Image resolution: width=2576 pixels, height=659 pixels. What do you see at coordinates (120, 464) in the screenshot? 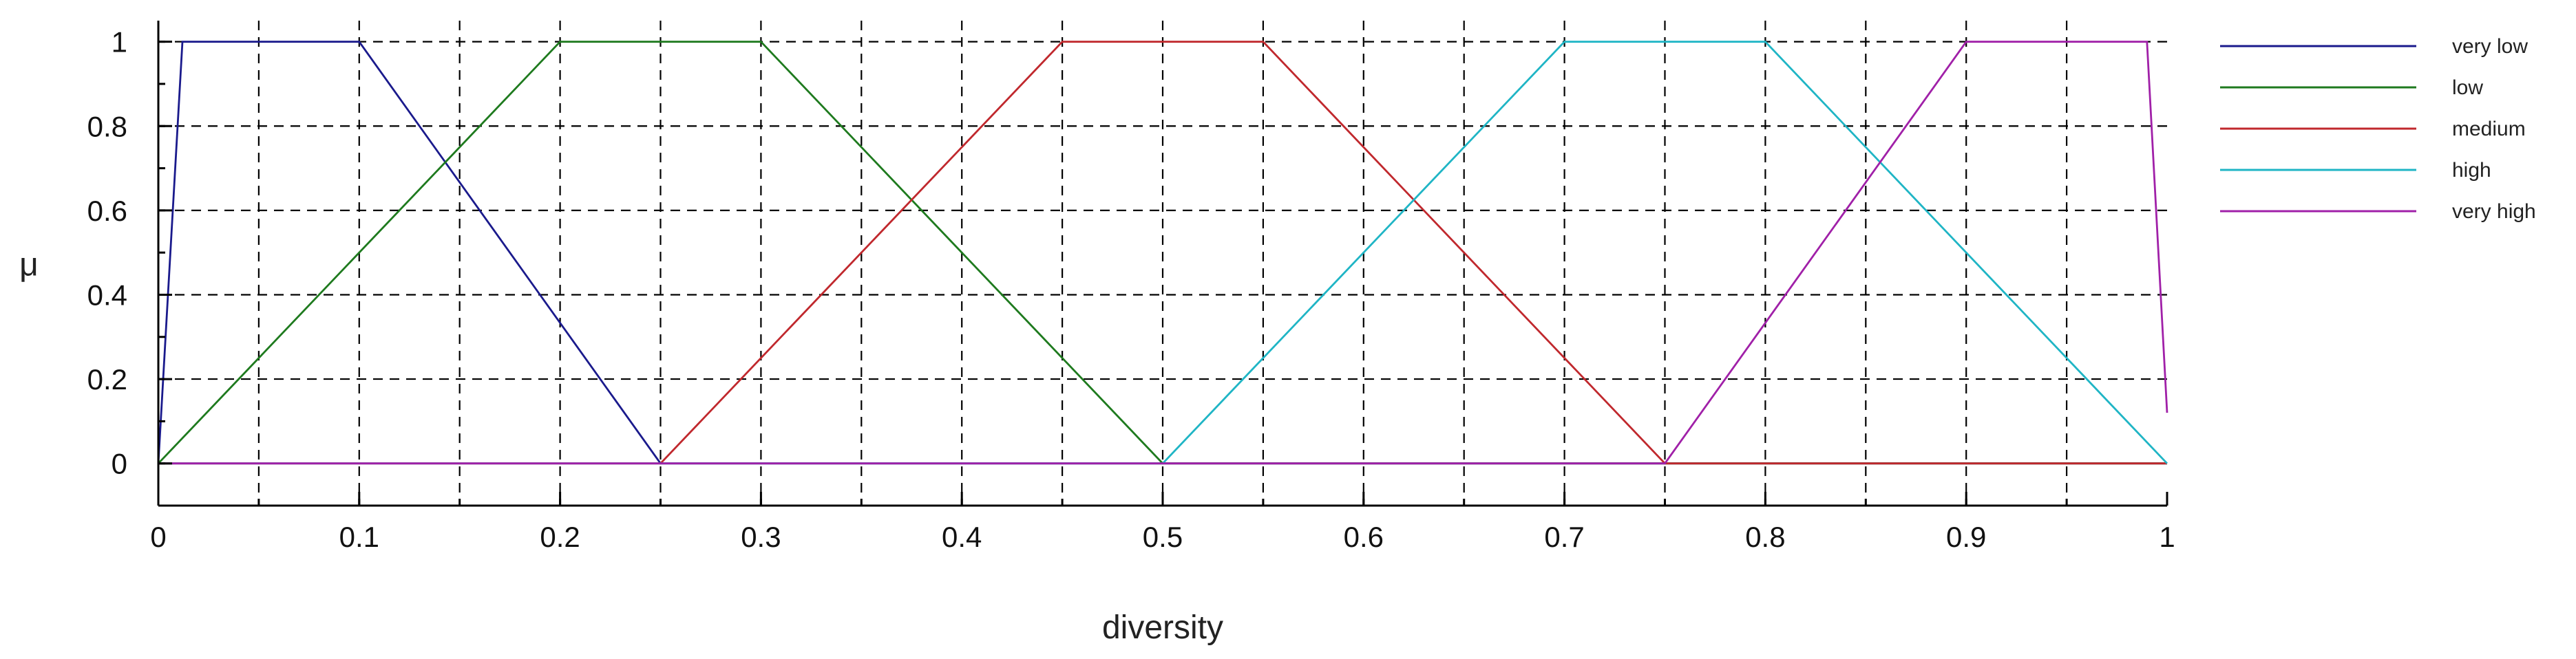
I see `y-tick-label: 0` at bounding box center [120, 464].